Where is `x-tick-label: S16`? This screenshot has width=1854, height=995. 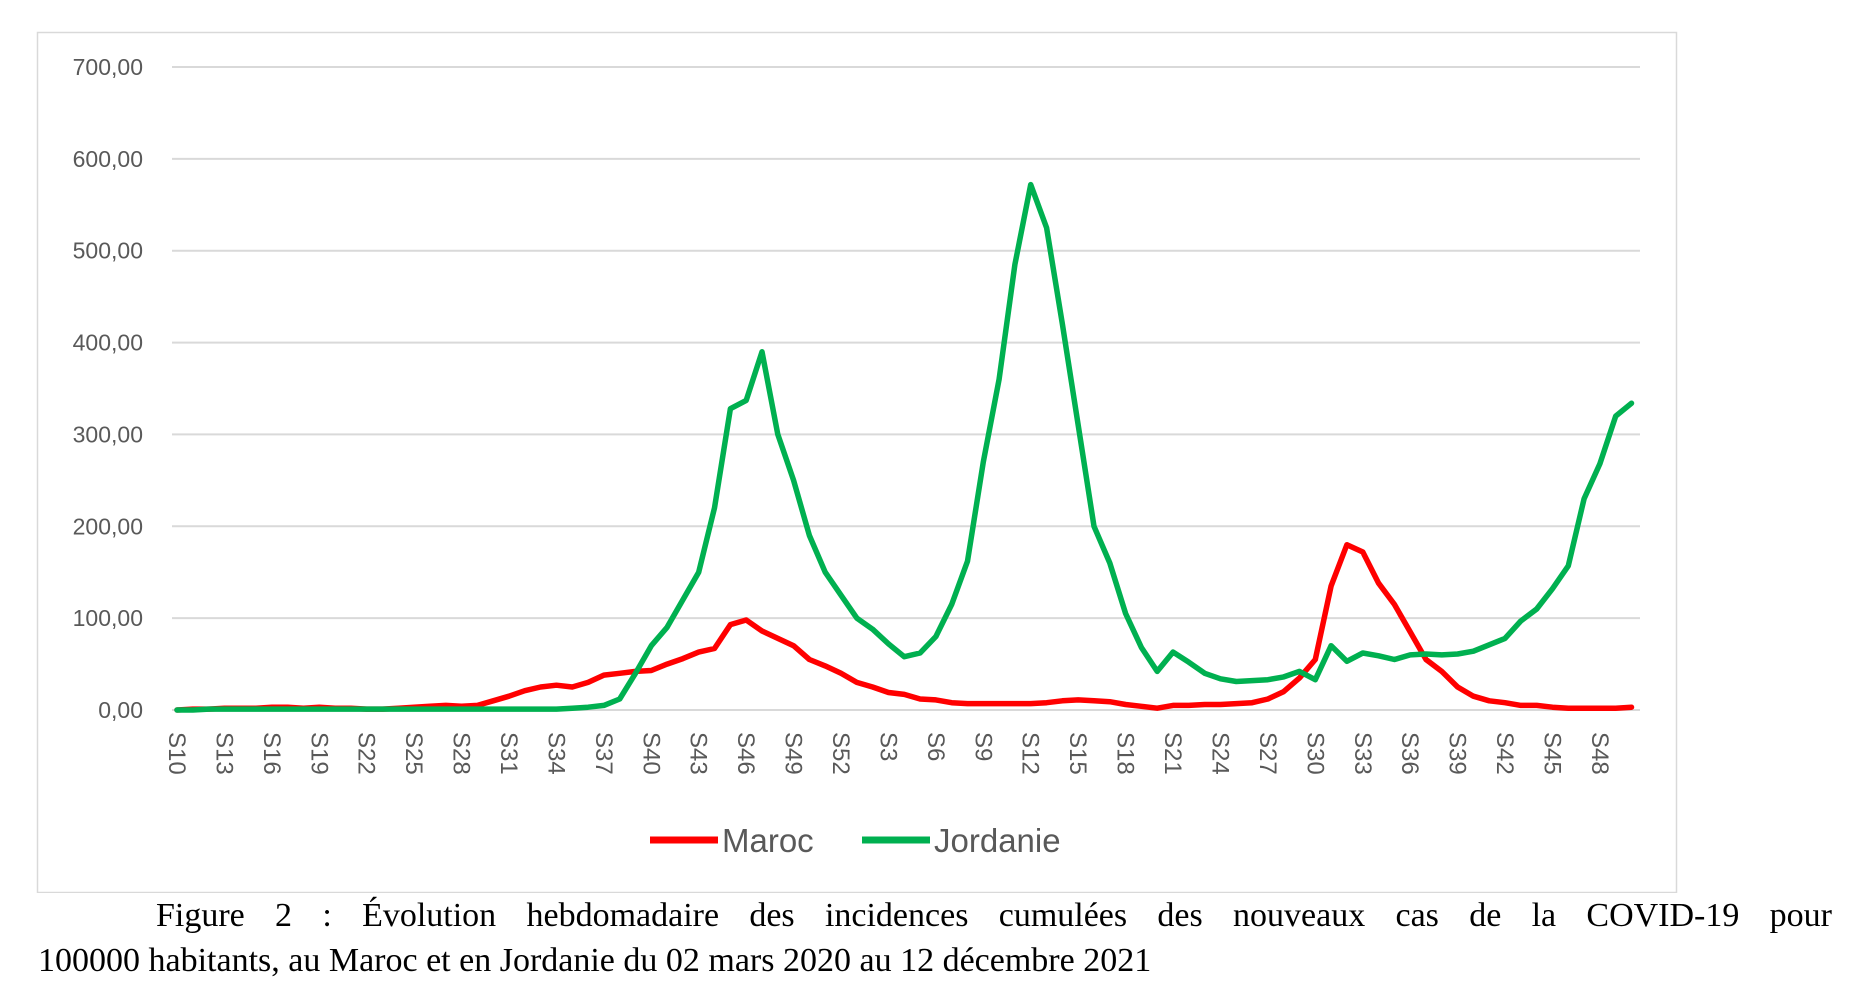
x-tick-label: S16 is located at coordinates (271, 753).